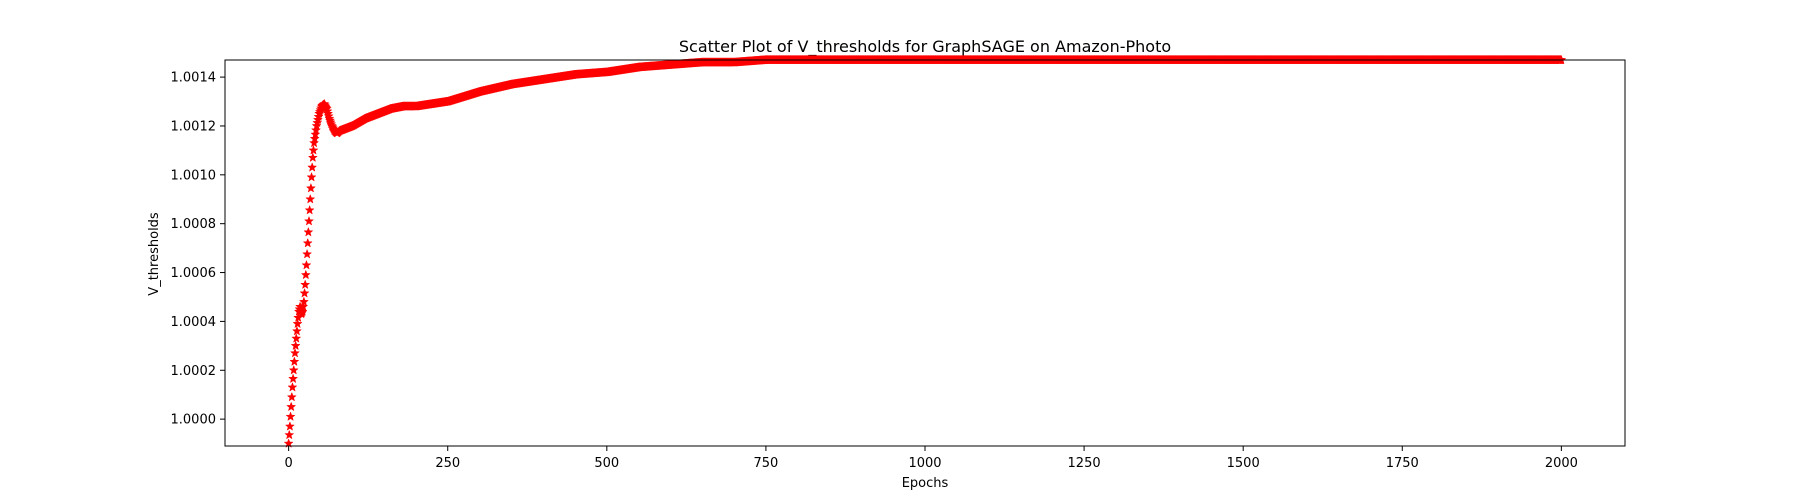  What do you see at coordinates (154, 254) in the screenshot?
I see `y-axis-label: V_thresholds` at bounding box center [154, 254].